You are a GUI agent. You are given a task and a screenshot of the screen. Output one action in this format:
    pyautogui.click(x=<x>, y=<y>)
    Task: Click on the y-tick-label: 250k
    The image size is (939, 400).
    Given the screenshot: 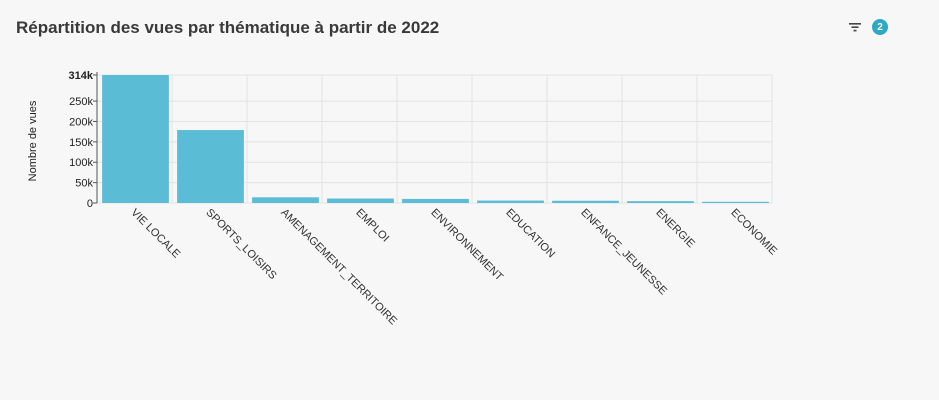 What is the action you would take?
    pyautogui.click(x=81, y=102)
    